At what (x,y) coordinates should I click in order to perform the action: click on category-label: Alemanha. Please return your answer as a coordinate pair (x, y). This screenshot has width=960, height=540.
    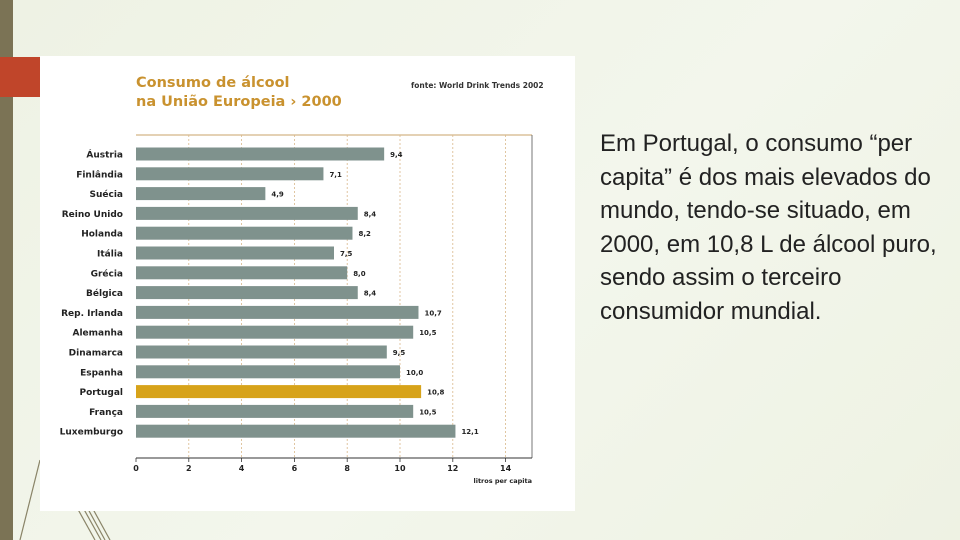
    Looking at the image, I should click on (98, 334).